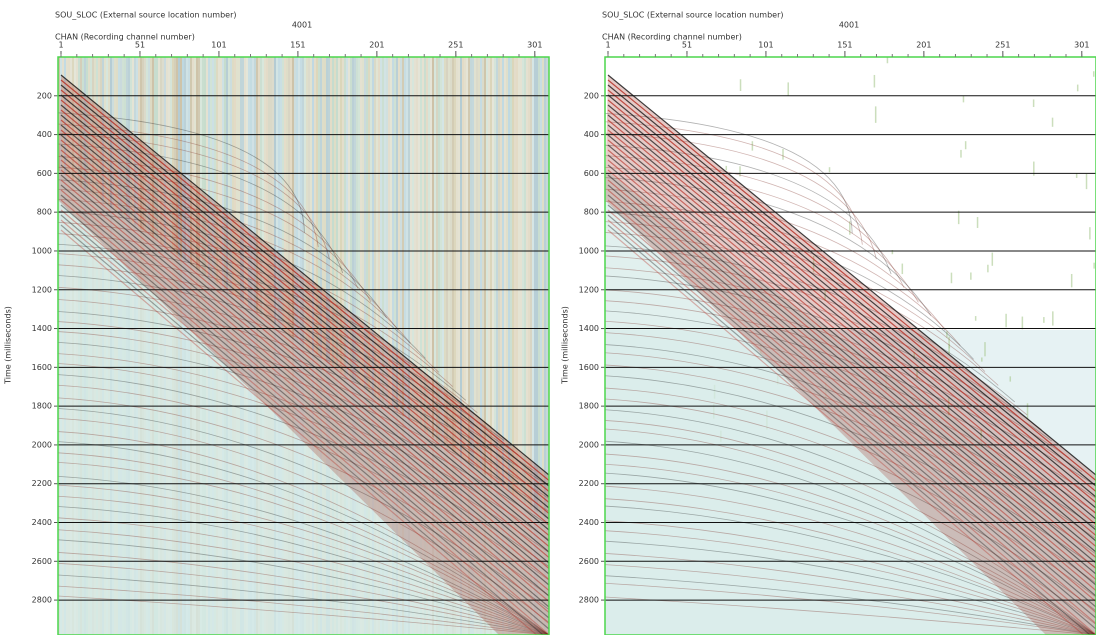 The width and height of the screenshot is (1096, 635). I want to click on y-tick-label: 2400, so click(42, 522).